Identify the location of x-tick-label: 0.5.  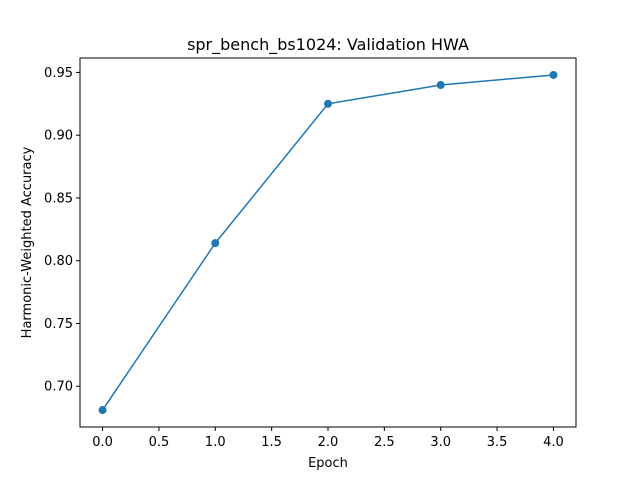
(159, 442).